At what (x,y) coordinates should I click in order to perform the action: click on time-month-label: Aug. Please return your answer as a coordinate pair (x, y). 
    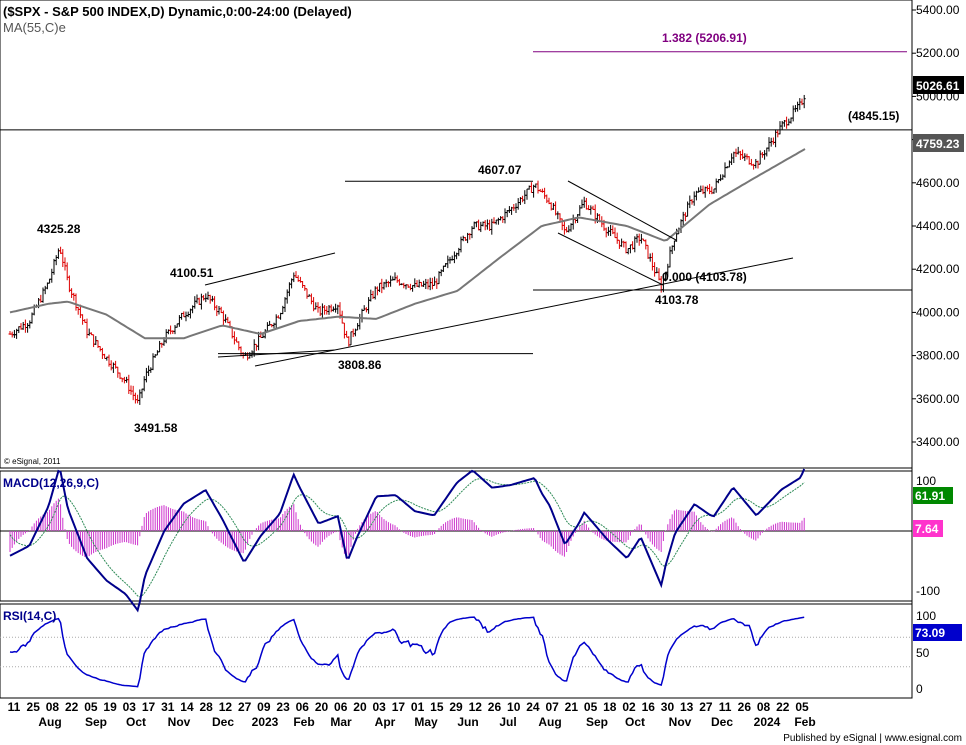
    Looking at the image, I should click on (49, 722).